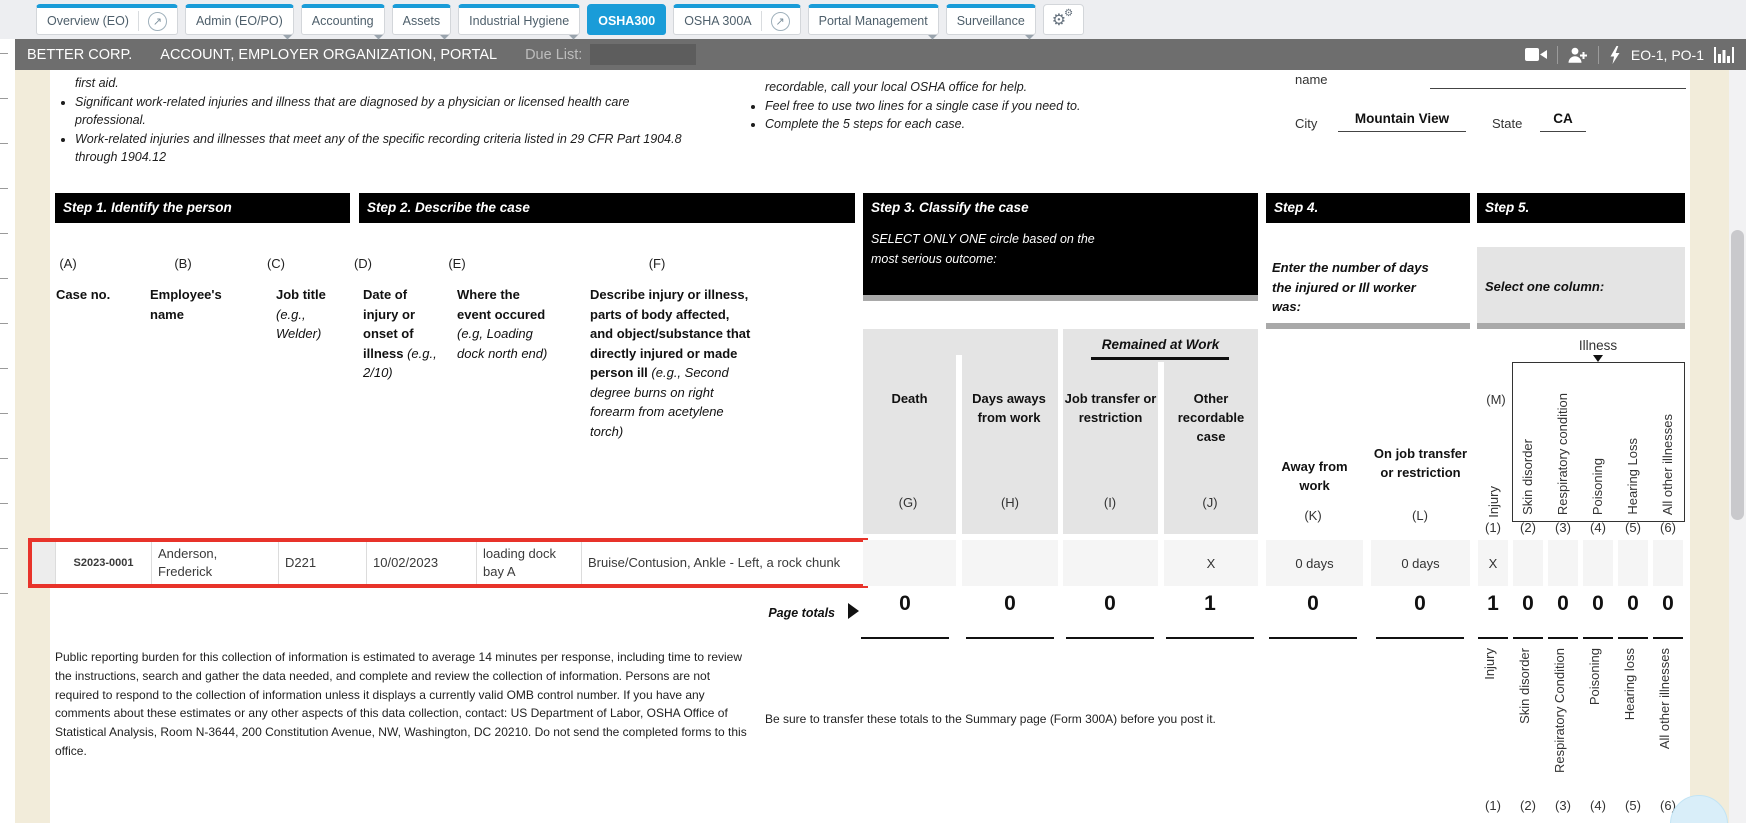 The image size is (1746, 823). I want to click on job-transfer-column-title: Job transfer or restriction, so click(1110, 408).